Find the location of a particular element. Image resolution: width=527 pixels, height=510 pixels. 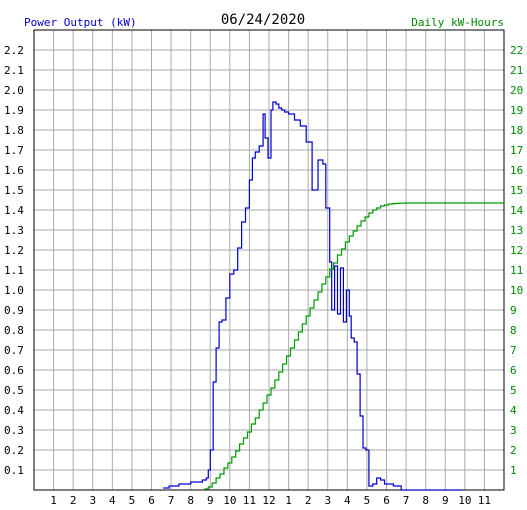

right-tick-label: 5 is located at coordinates (513, 390).